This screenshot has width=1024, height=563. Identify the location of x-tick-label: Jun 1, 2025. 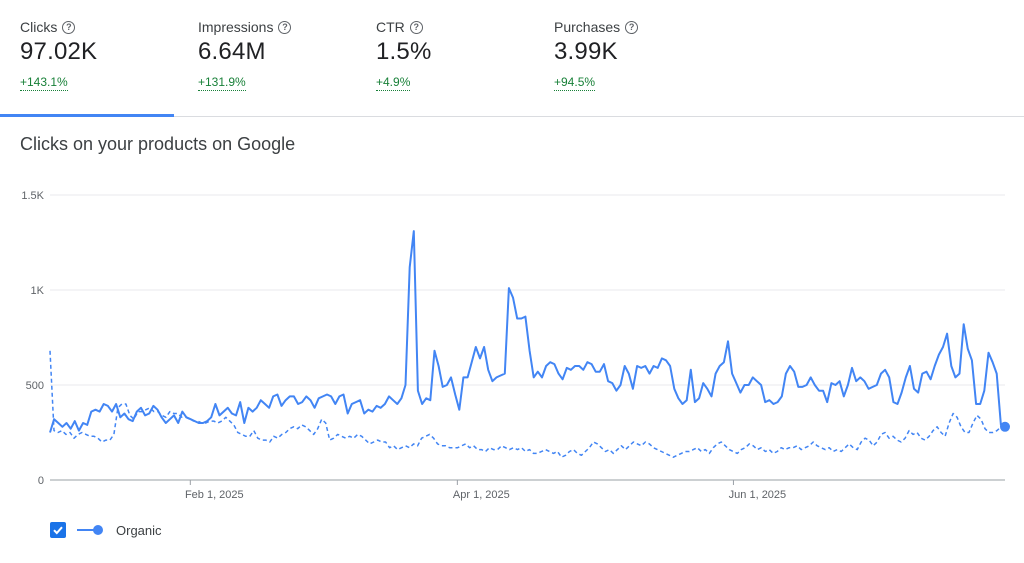
(758, 495).